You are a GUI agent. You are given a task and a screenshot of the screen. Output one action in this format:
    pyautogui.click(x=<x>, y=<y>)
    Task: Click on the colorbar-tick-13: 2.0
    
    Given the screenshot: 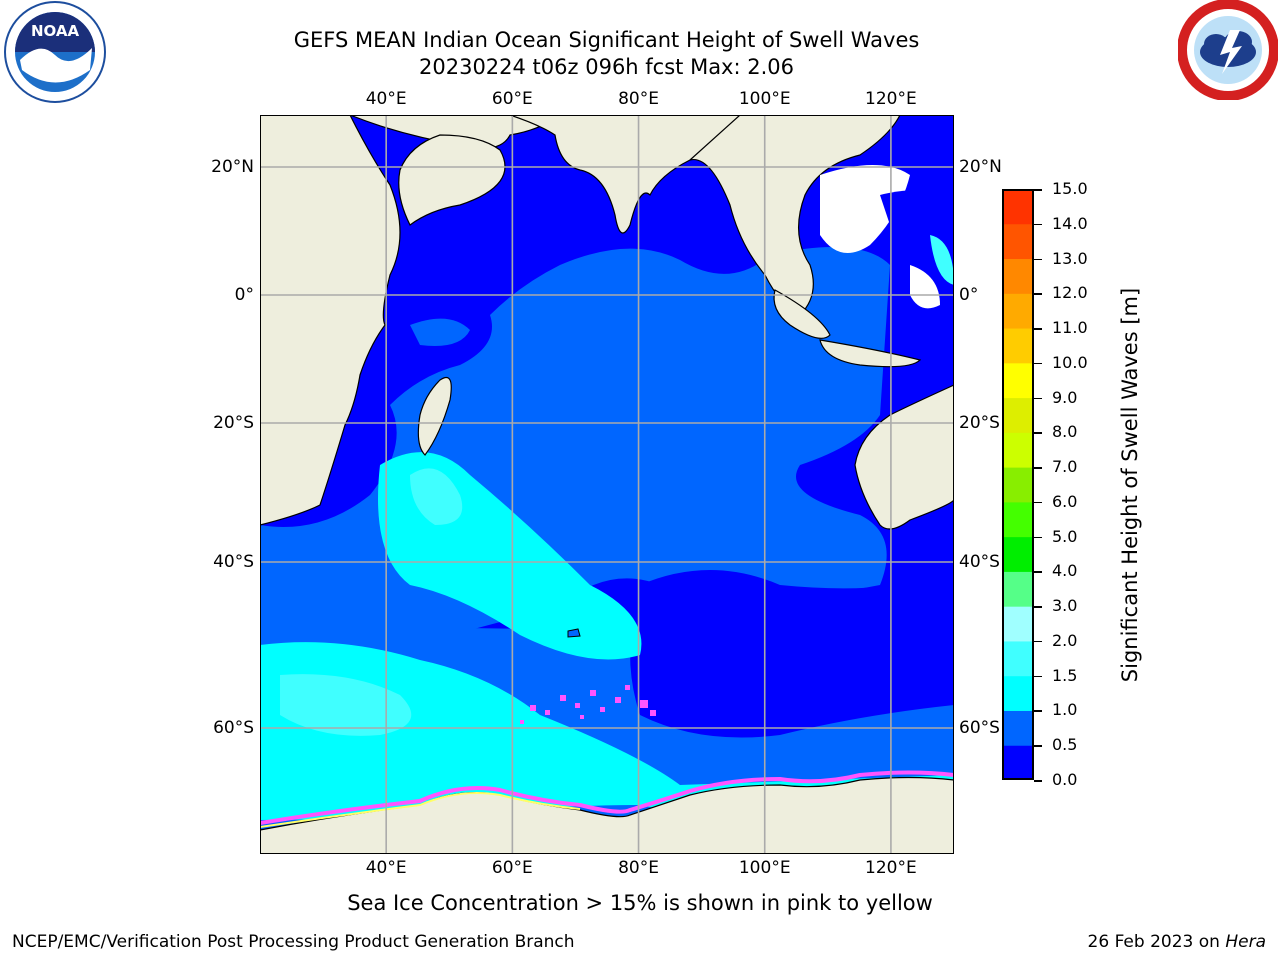 What is the action you would take?
    pyautogui.click(x=1065, y=640)
    